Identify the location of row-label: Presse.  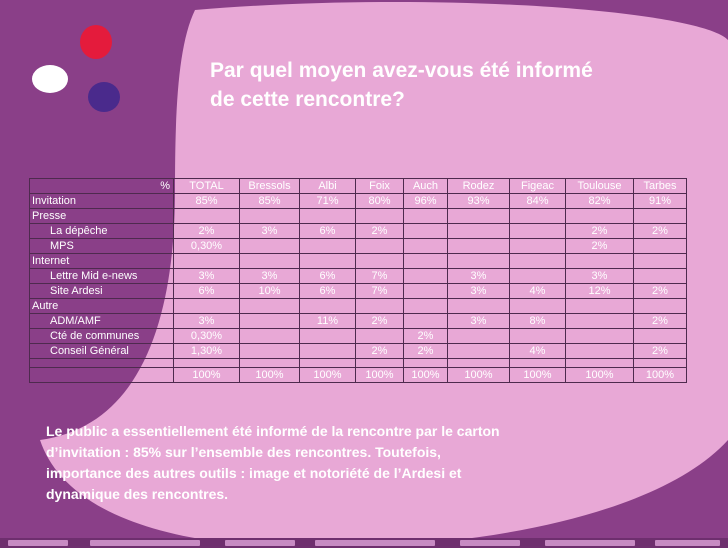
(101, 216).